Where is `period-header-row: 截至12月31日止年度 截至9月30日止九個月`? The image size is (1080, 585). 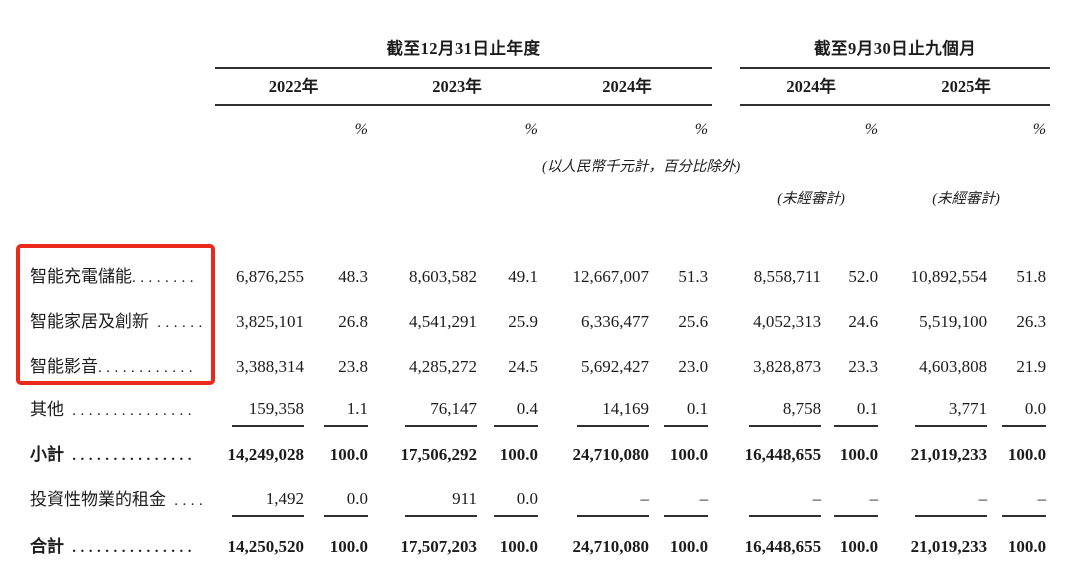
period-header-row: 截至12月31日止年度 截至9月30日止九個月 is located at coordinates (525, 49).